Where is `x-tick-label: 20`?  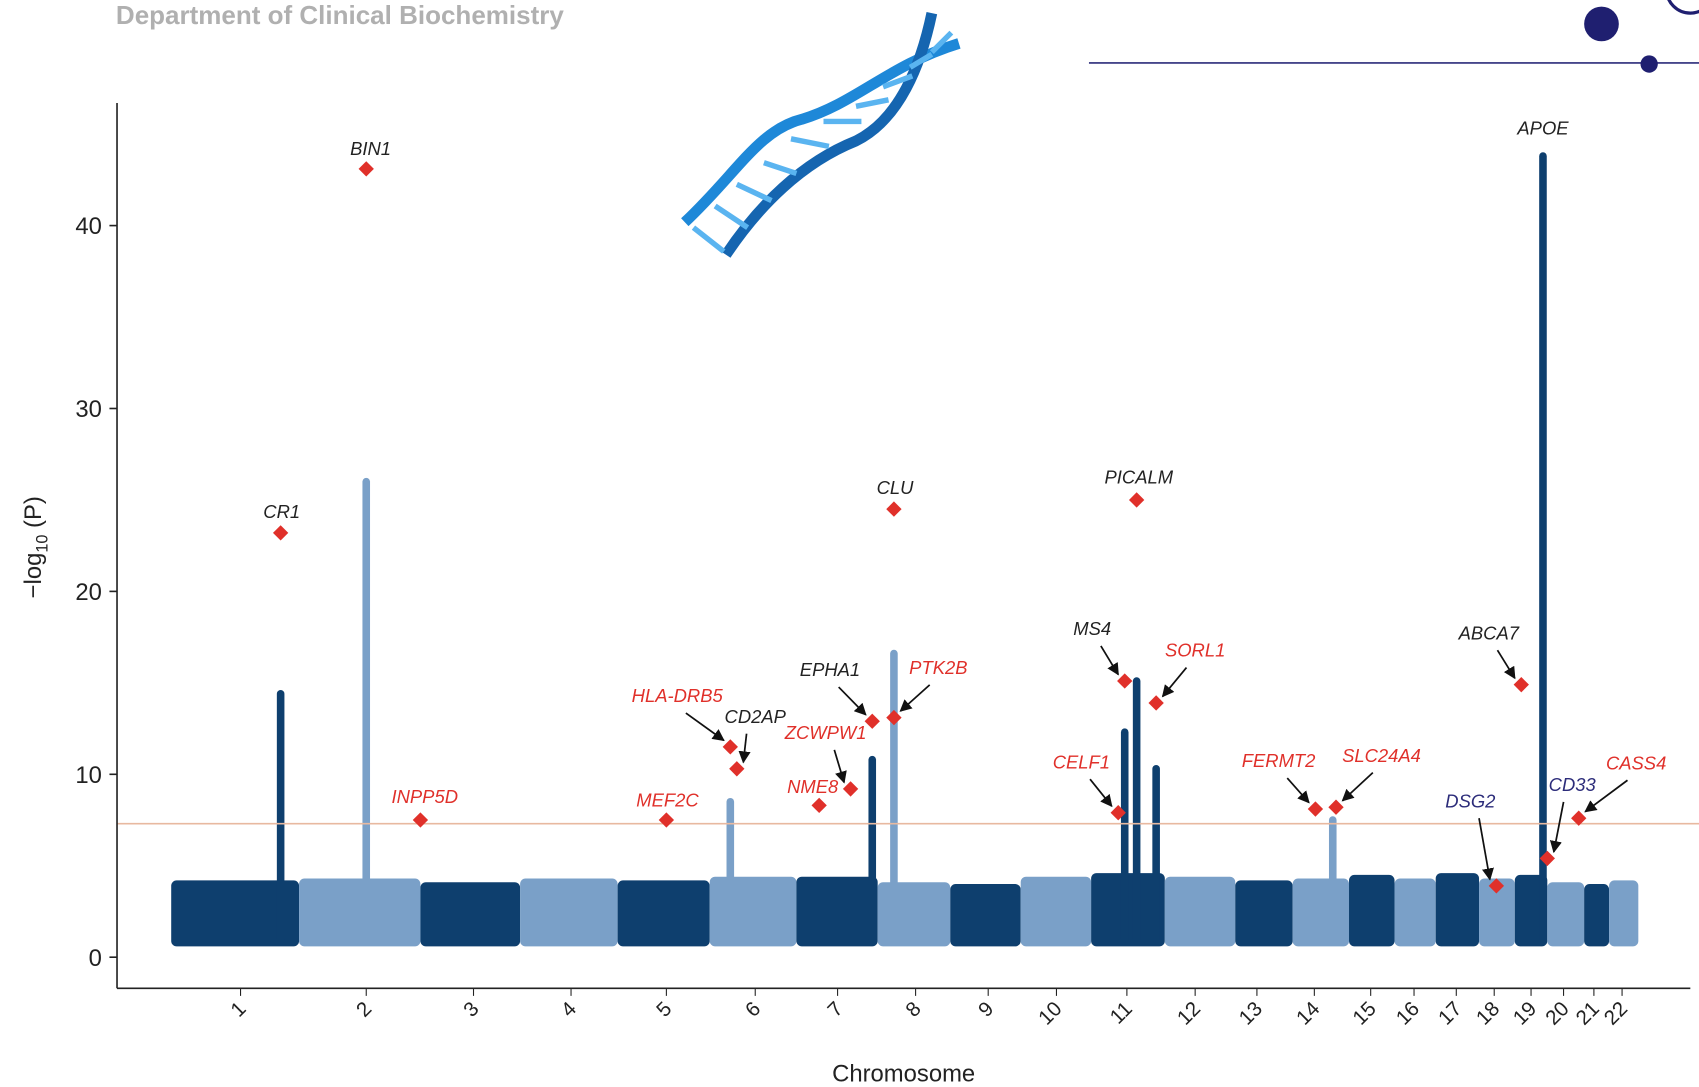
x-tick-label: 20 is located at coordinates (1557, 1013).